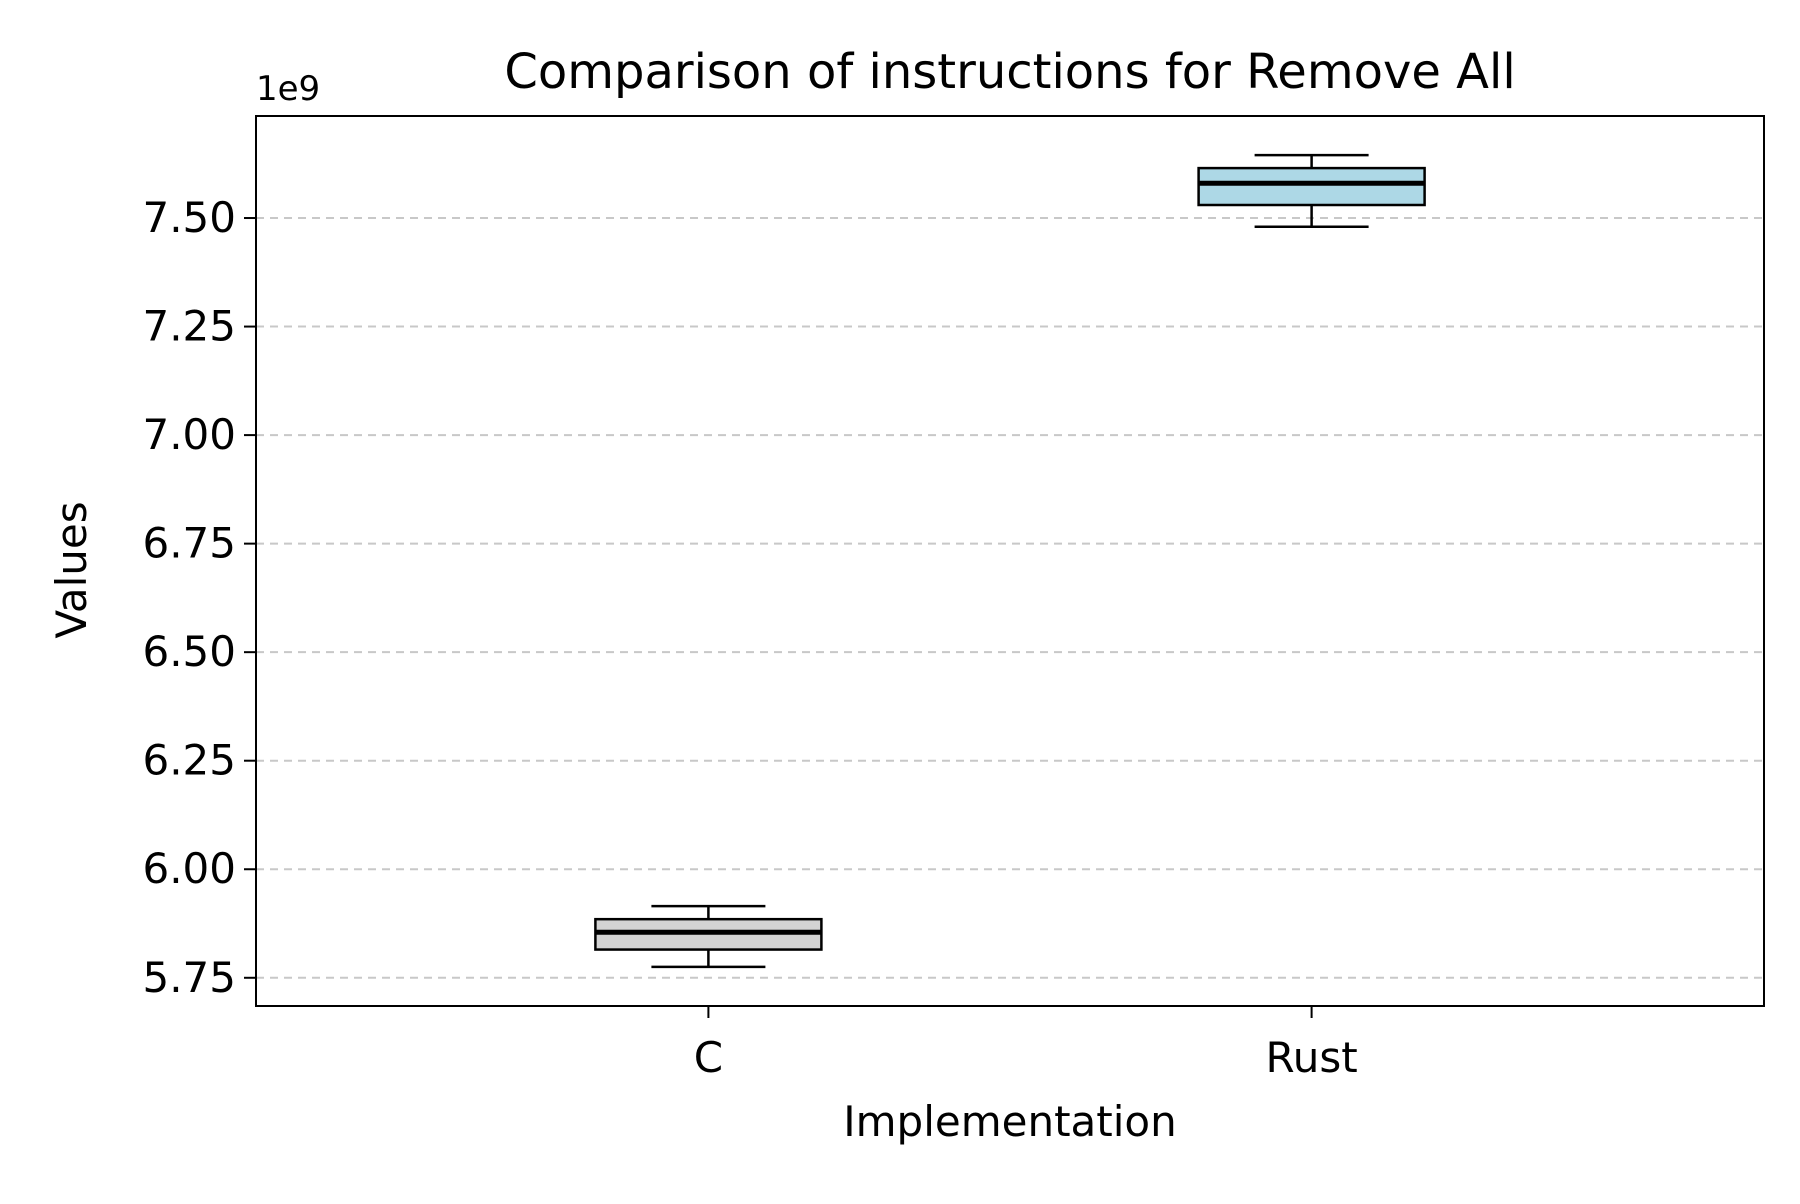  What do you see at coordinates (189, 977) in the screenshot?
I see `y-tick-label: 5.75` at bounding box center [189, 977].